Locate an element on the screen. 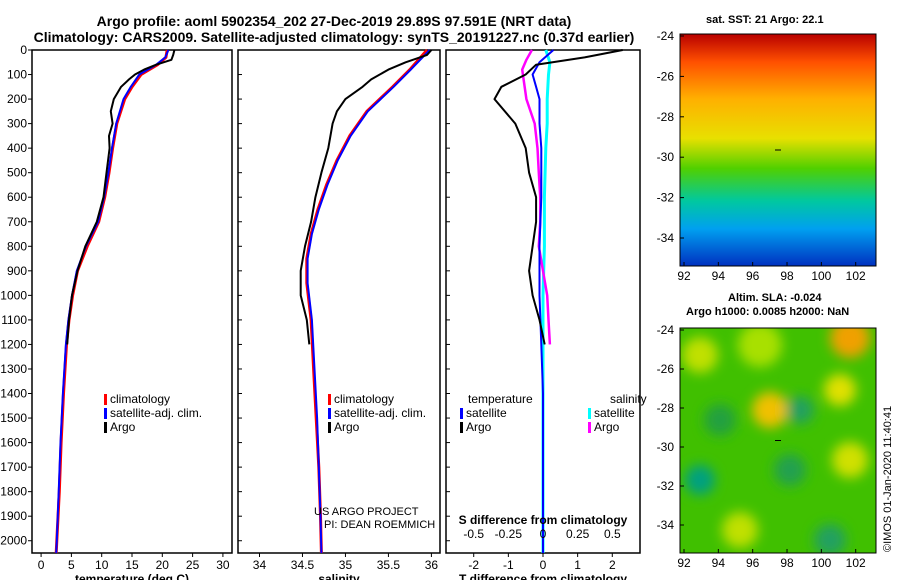  ytick-label: 500 is located at coordinates (17, 173).